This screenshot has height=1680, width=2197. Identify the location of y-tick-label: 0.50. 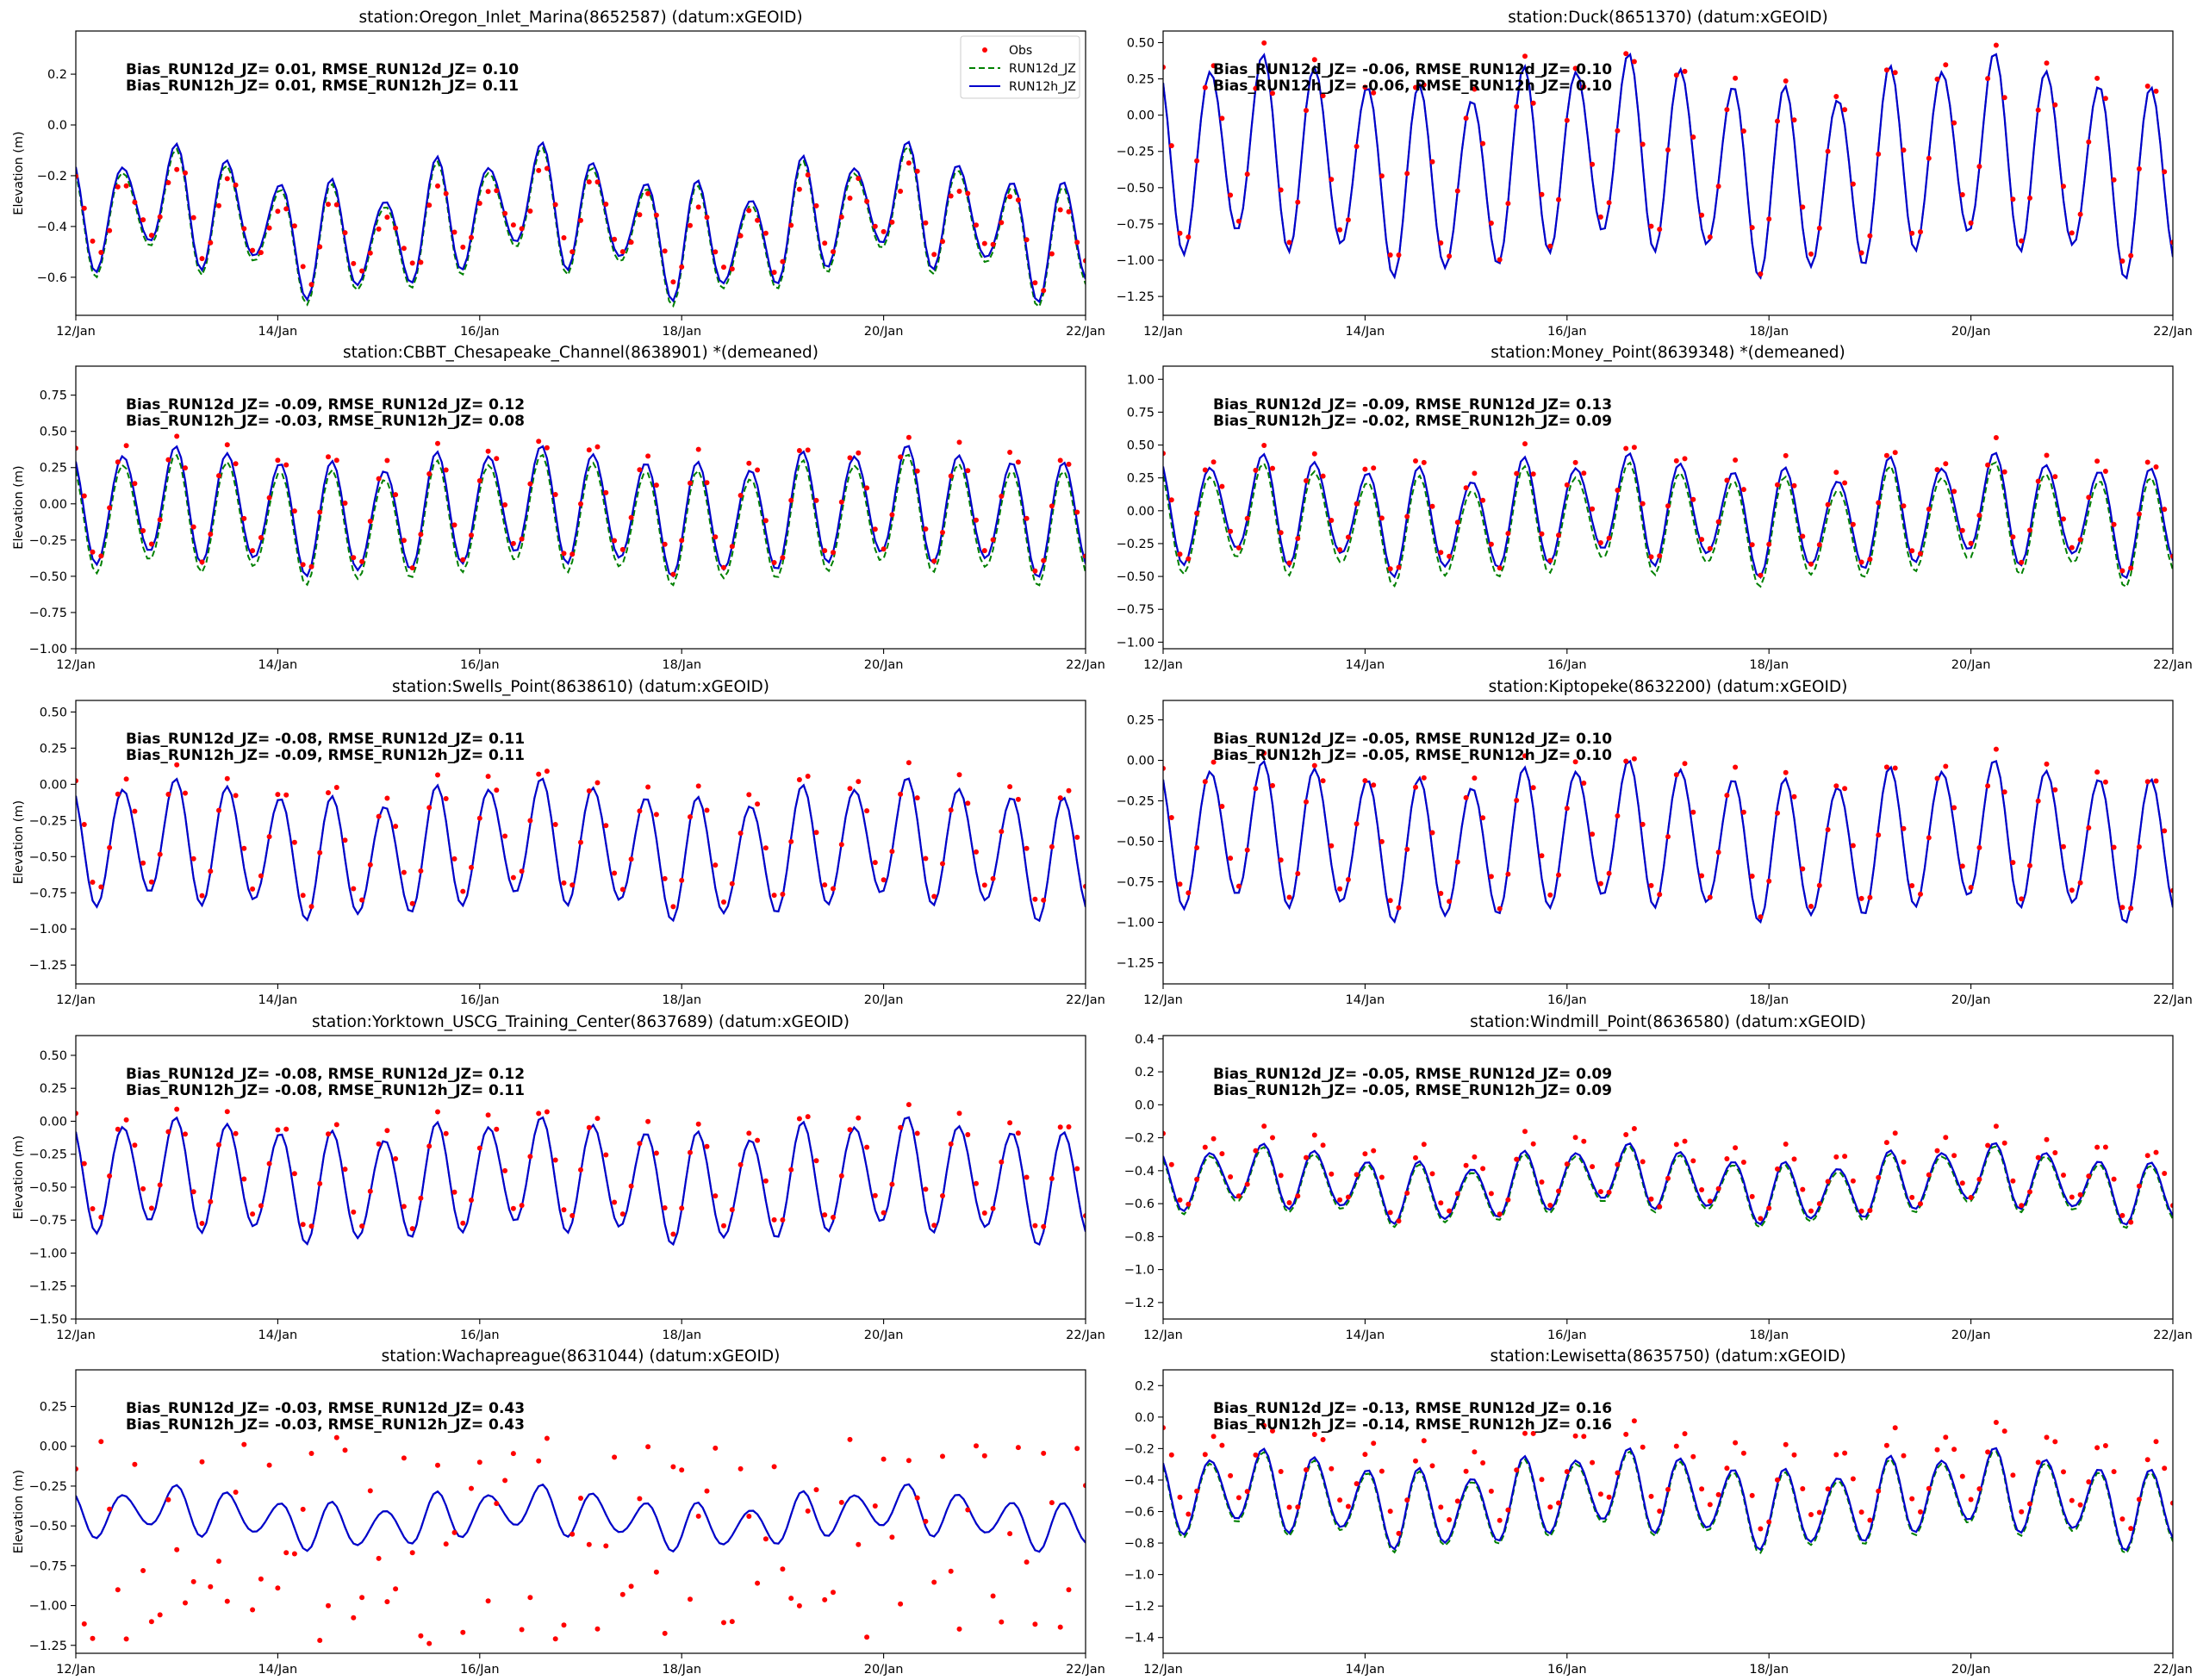
(54, 433).